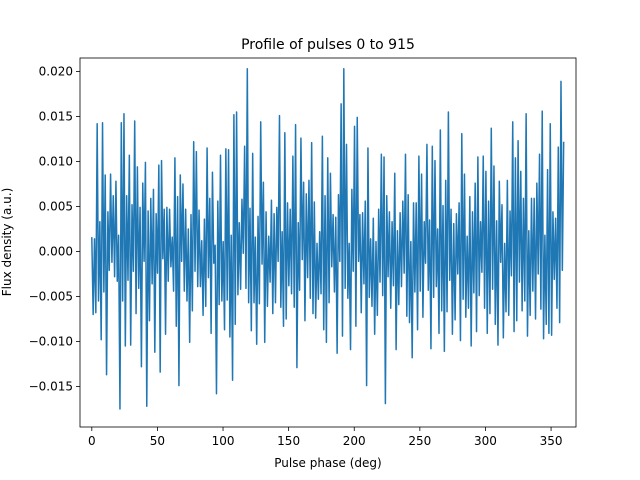 The width and height of the screenshot is (640, 480). Describe the element at coordinates (354, 441) in the screenshot. I see `x-tick-label: 200` at that location.